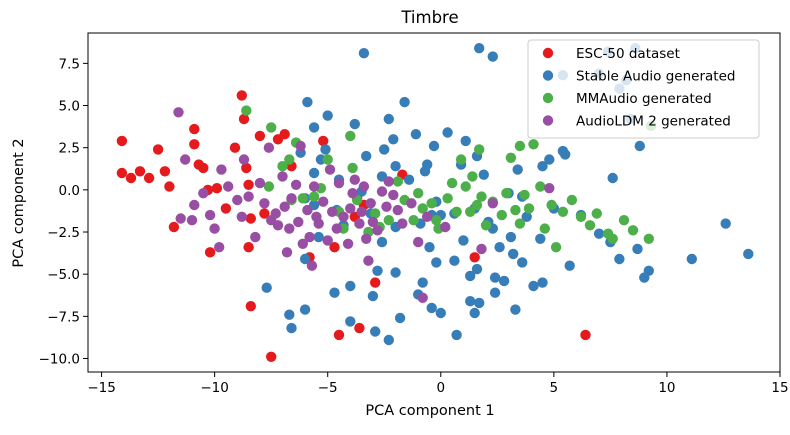 The width and height of the screenshot is (790, 435). What do you see at coordinates (63, 233) in the screenshot?
I see `y-tick-label: −2.5` at bounding box center [63, 233].